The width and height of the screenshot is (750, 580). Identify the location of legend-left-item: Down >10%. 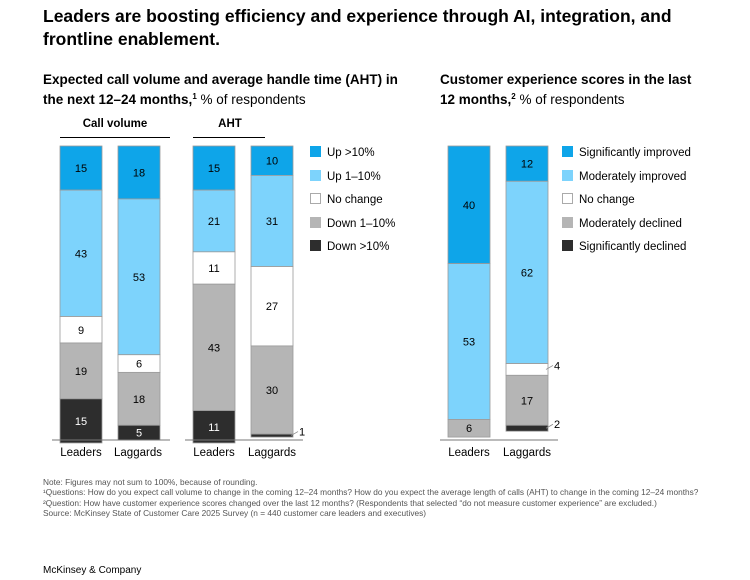
(352, 247).